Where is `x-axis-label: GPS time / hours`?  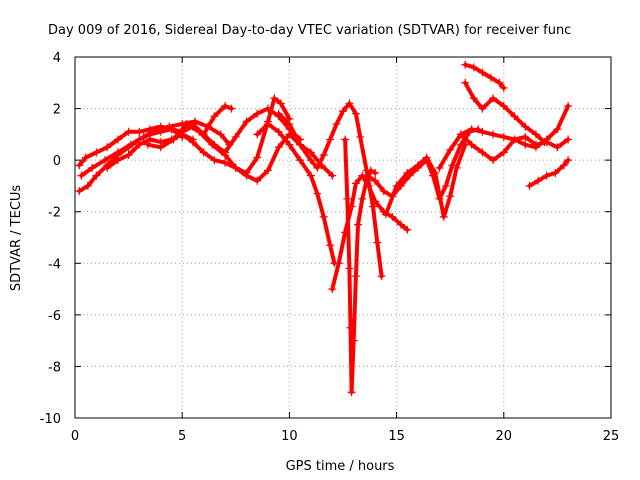 x-axis-label: GPS time / hours is located at coordinates (340, 466).